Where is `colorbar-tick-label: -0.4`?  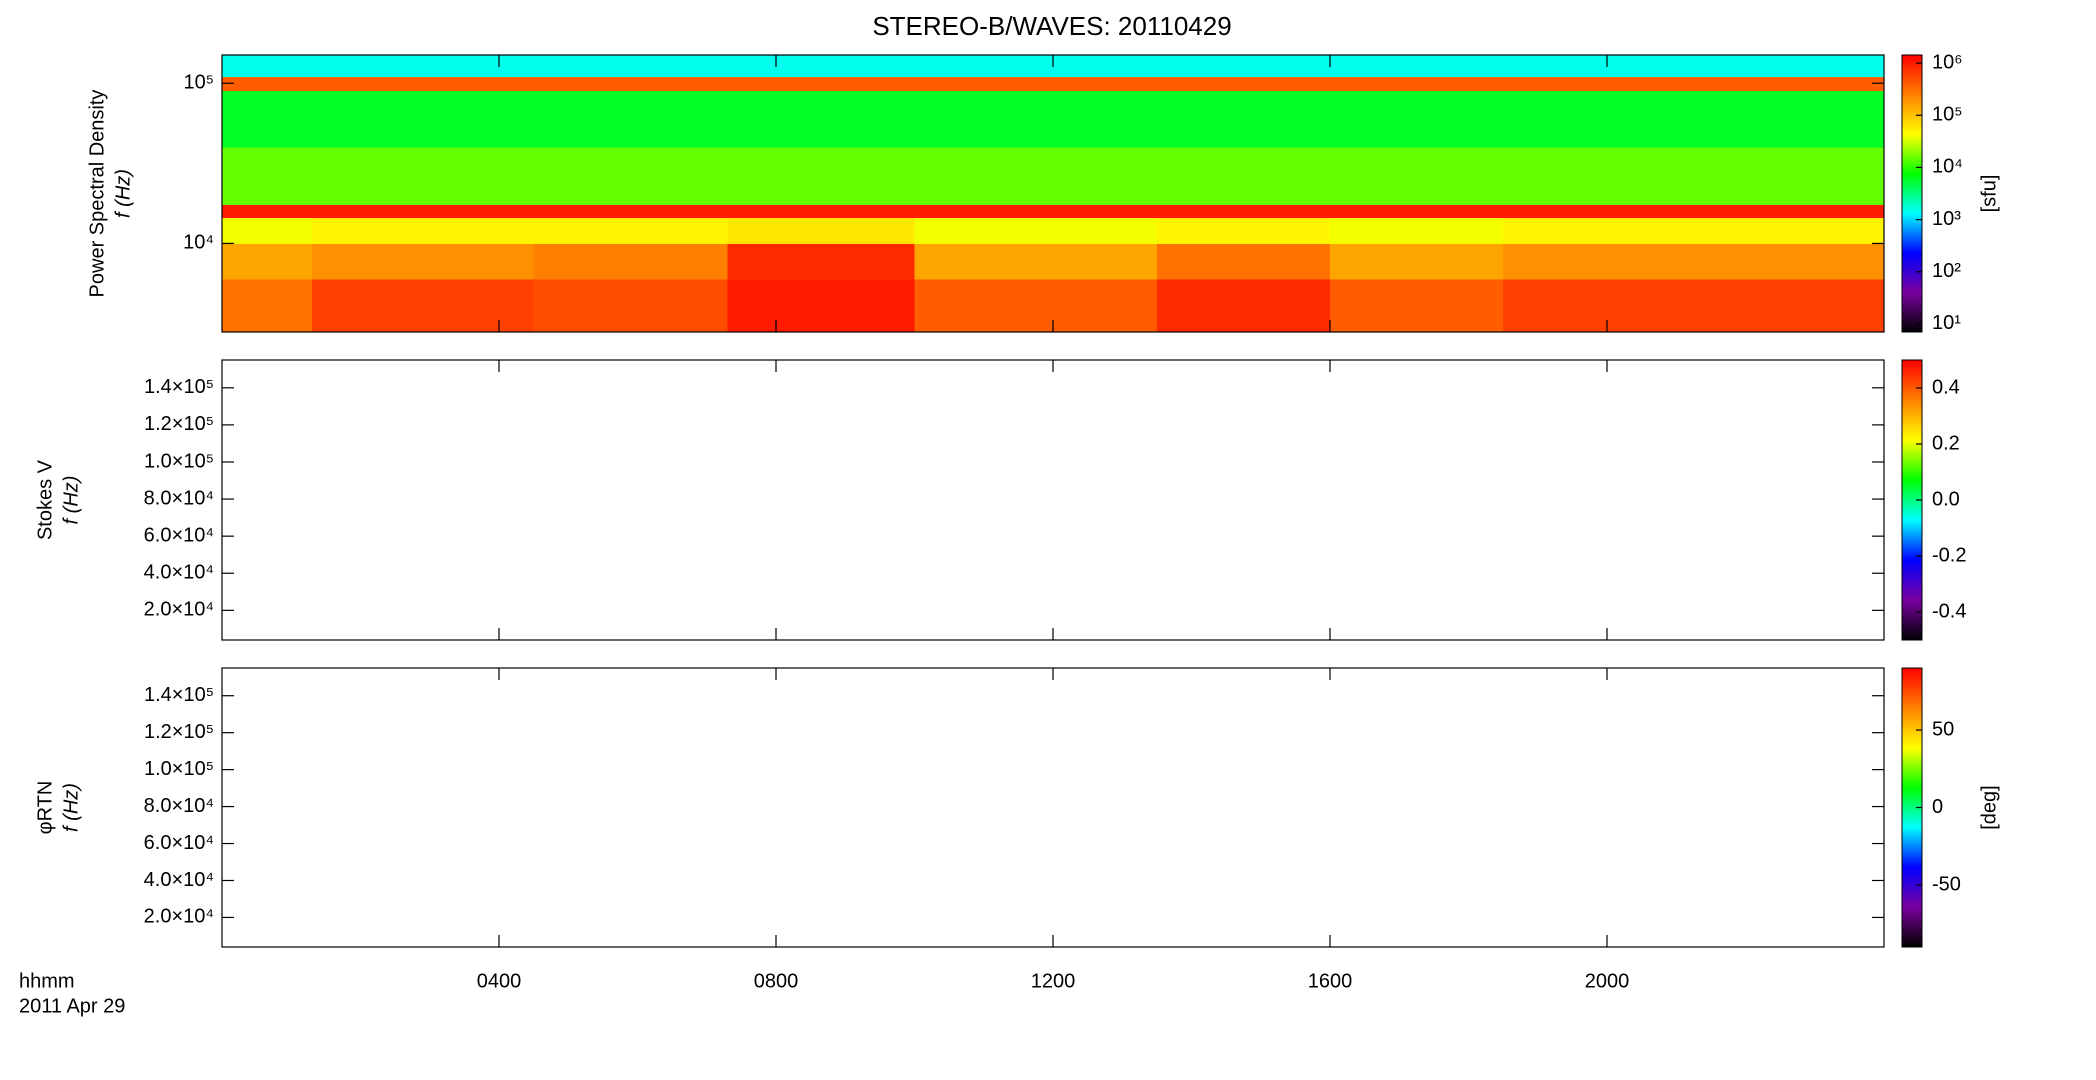
colorbar-tick-label: -0.4 is located at coordinates (1949, 611).